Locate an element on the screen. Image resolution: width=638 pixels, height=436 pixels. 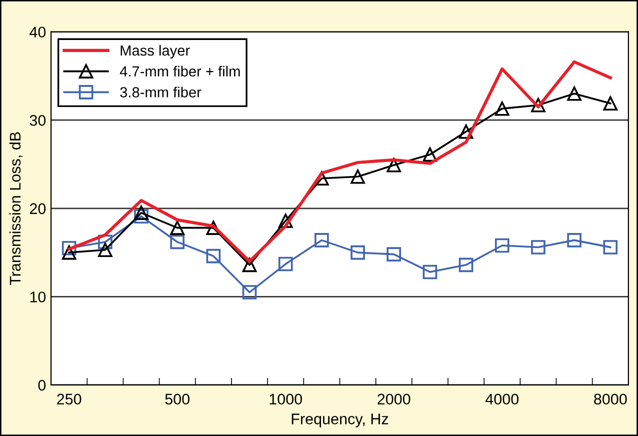
x-tick-label: 4000 is located at coordinates (502, 399).